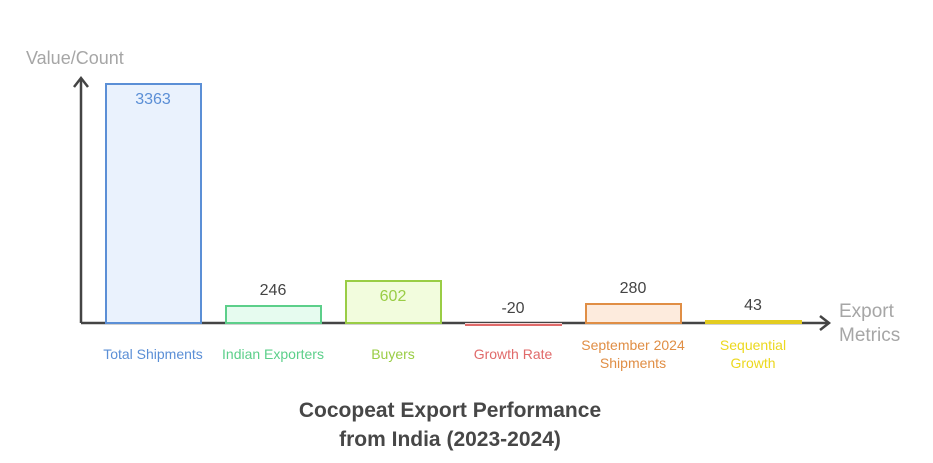  I want to click on bar-total-shipments, so click(153, 203).